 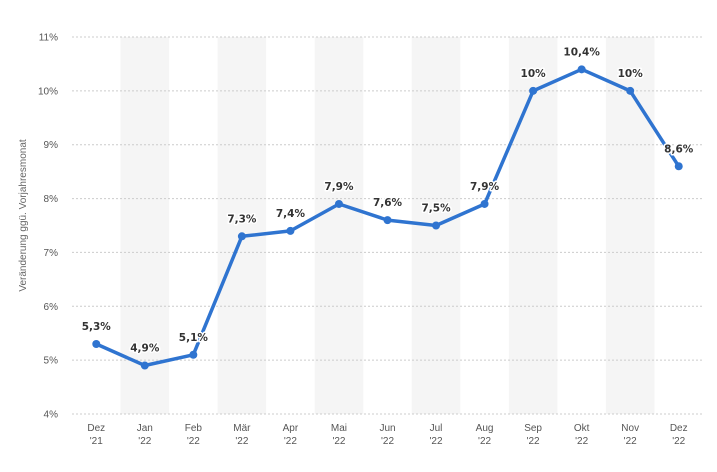 I want to click on data-label: 10,4%, so click(x=581, y=52).